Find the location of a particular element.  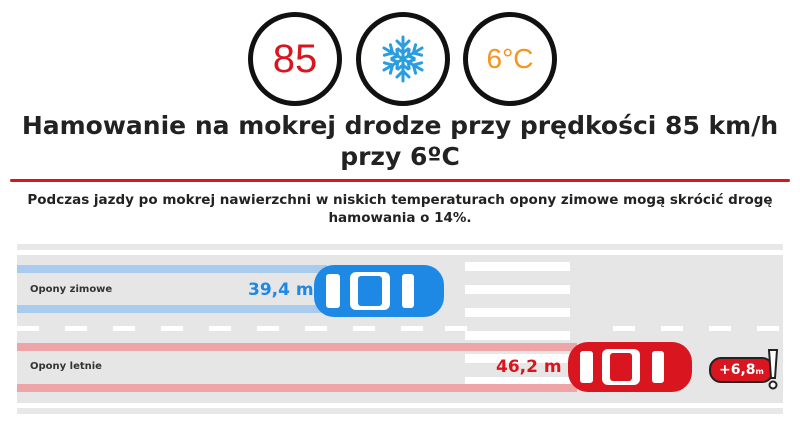

temperature-badge: 6°C is located at coordinates (510, 59).